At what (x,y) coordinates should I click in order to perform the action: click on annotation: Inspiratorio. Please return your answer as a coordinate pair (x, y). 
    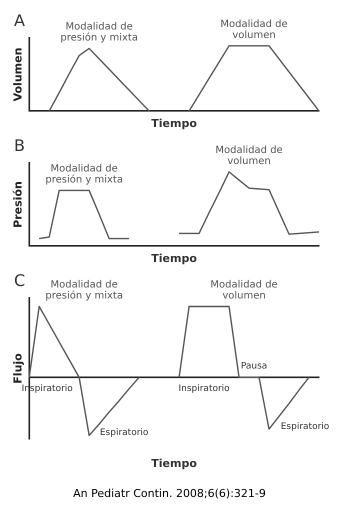
    Looking at the image, I should click on (204, 389).